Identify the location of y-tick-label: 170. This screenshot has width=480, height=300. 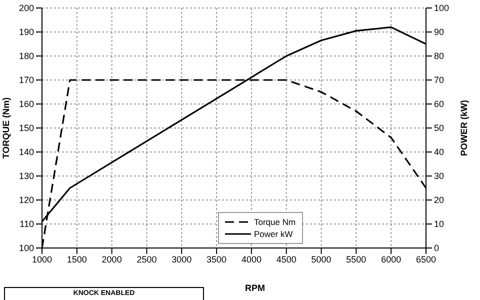
(26, 80).